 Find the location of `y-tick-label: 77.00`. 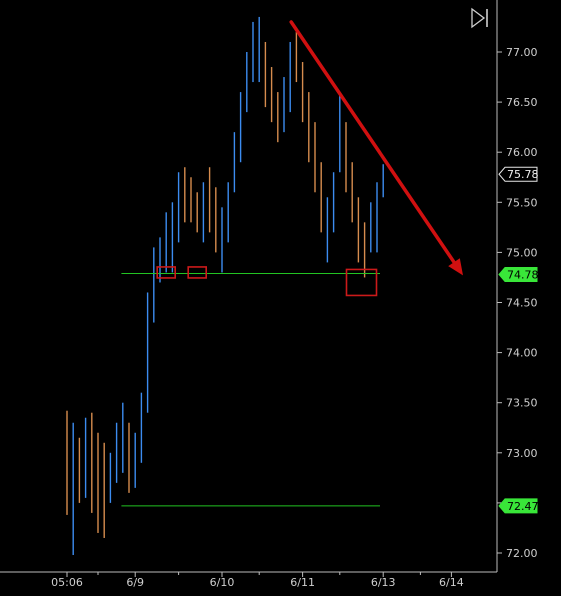

y-tick-label: 77.00 is located at coordinates (522, 52).